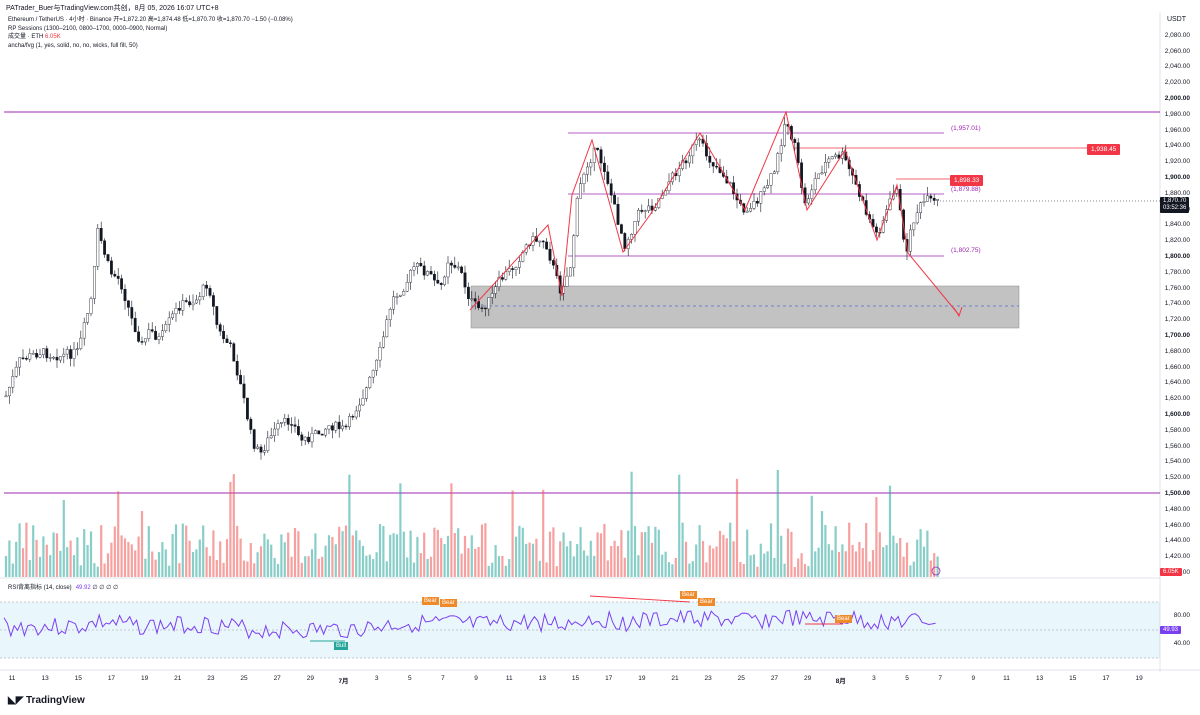 The width and height of the screenshot is (1200, 715). I want to click on price-axis-label: 1,700.00, so click(1177, 335).